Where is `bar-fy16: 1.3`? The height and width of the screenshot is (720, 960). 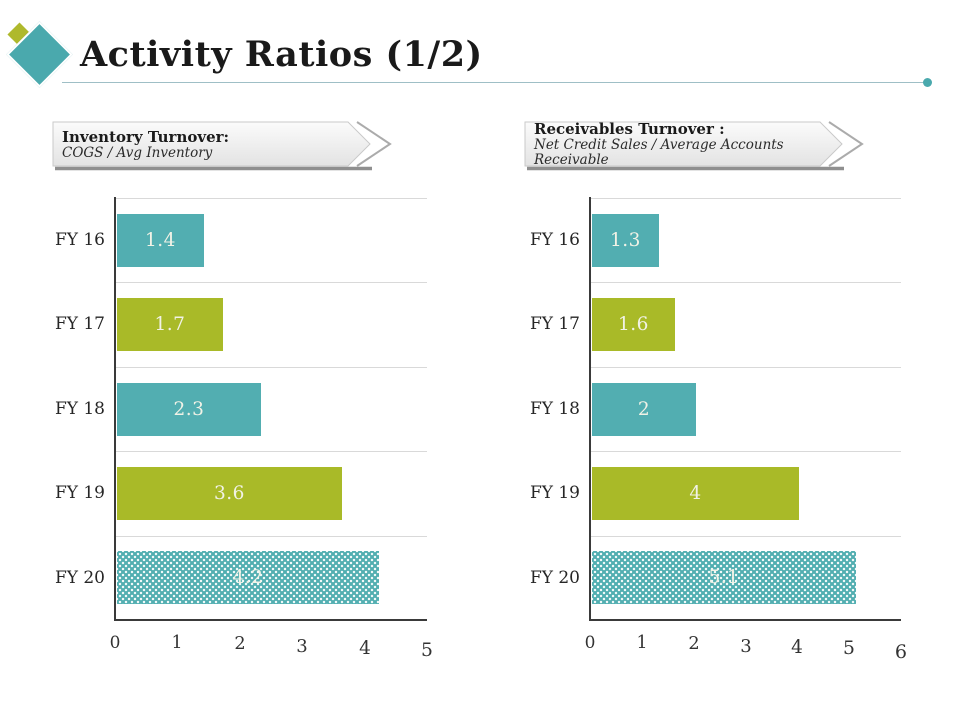 bar-fy16: 1.3 is located at coordinates (625, 240).